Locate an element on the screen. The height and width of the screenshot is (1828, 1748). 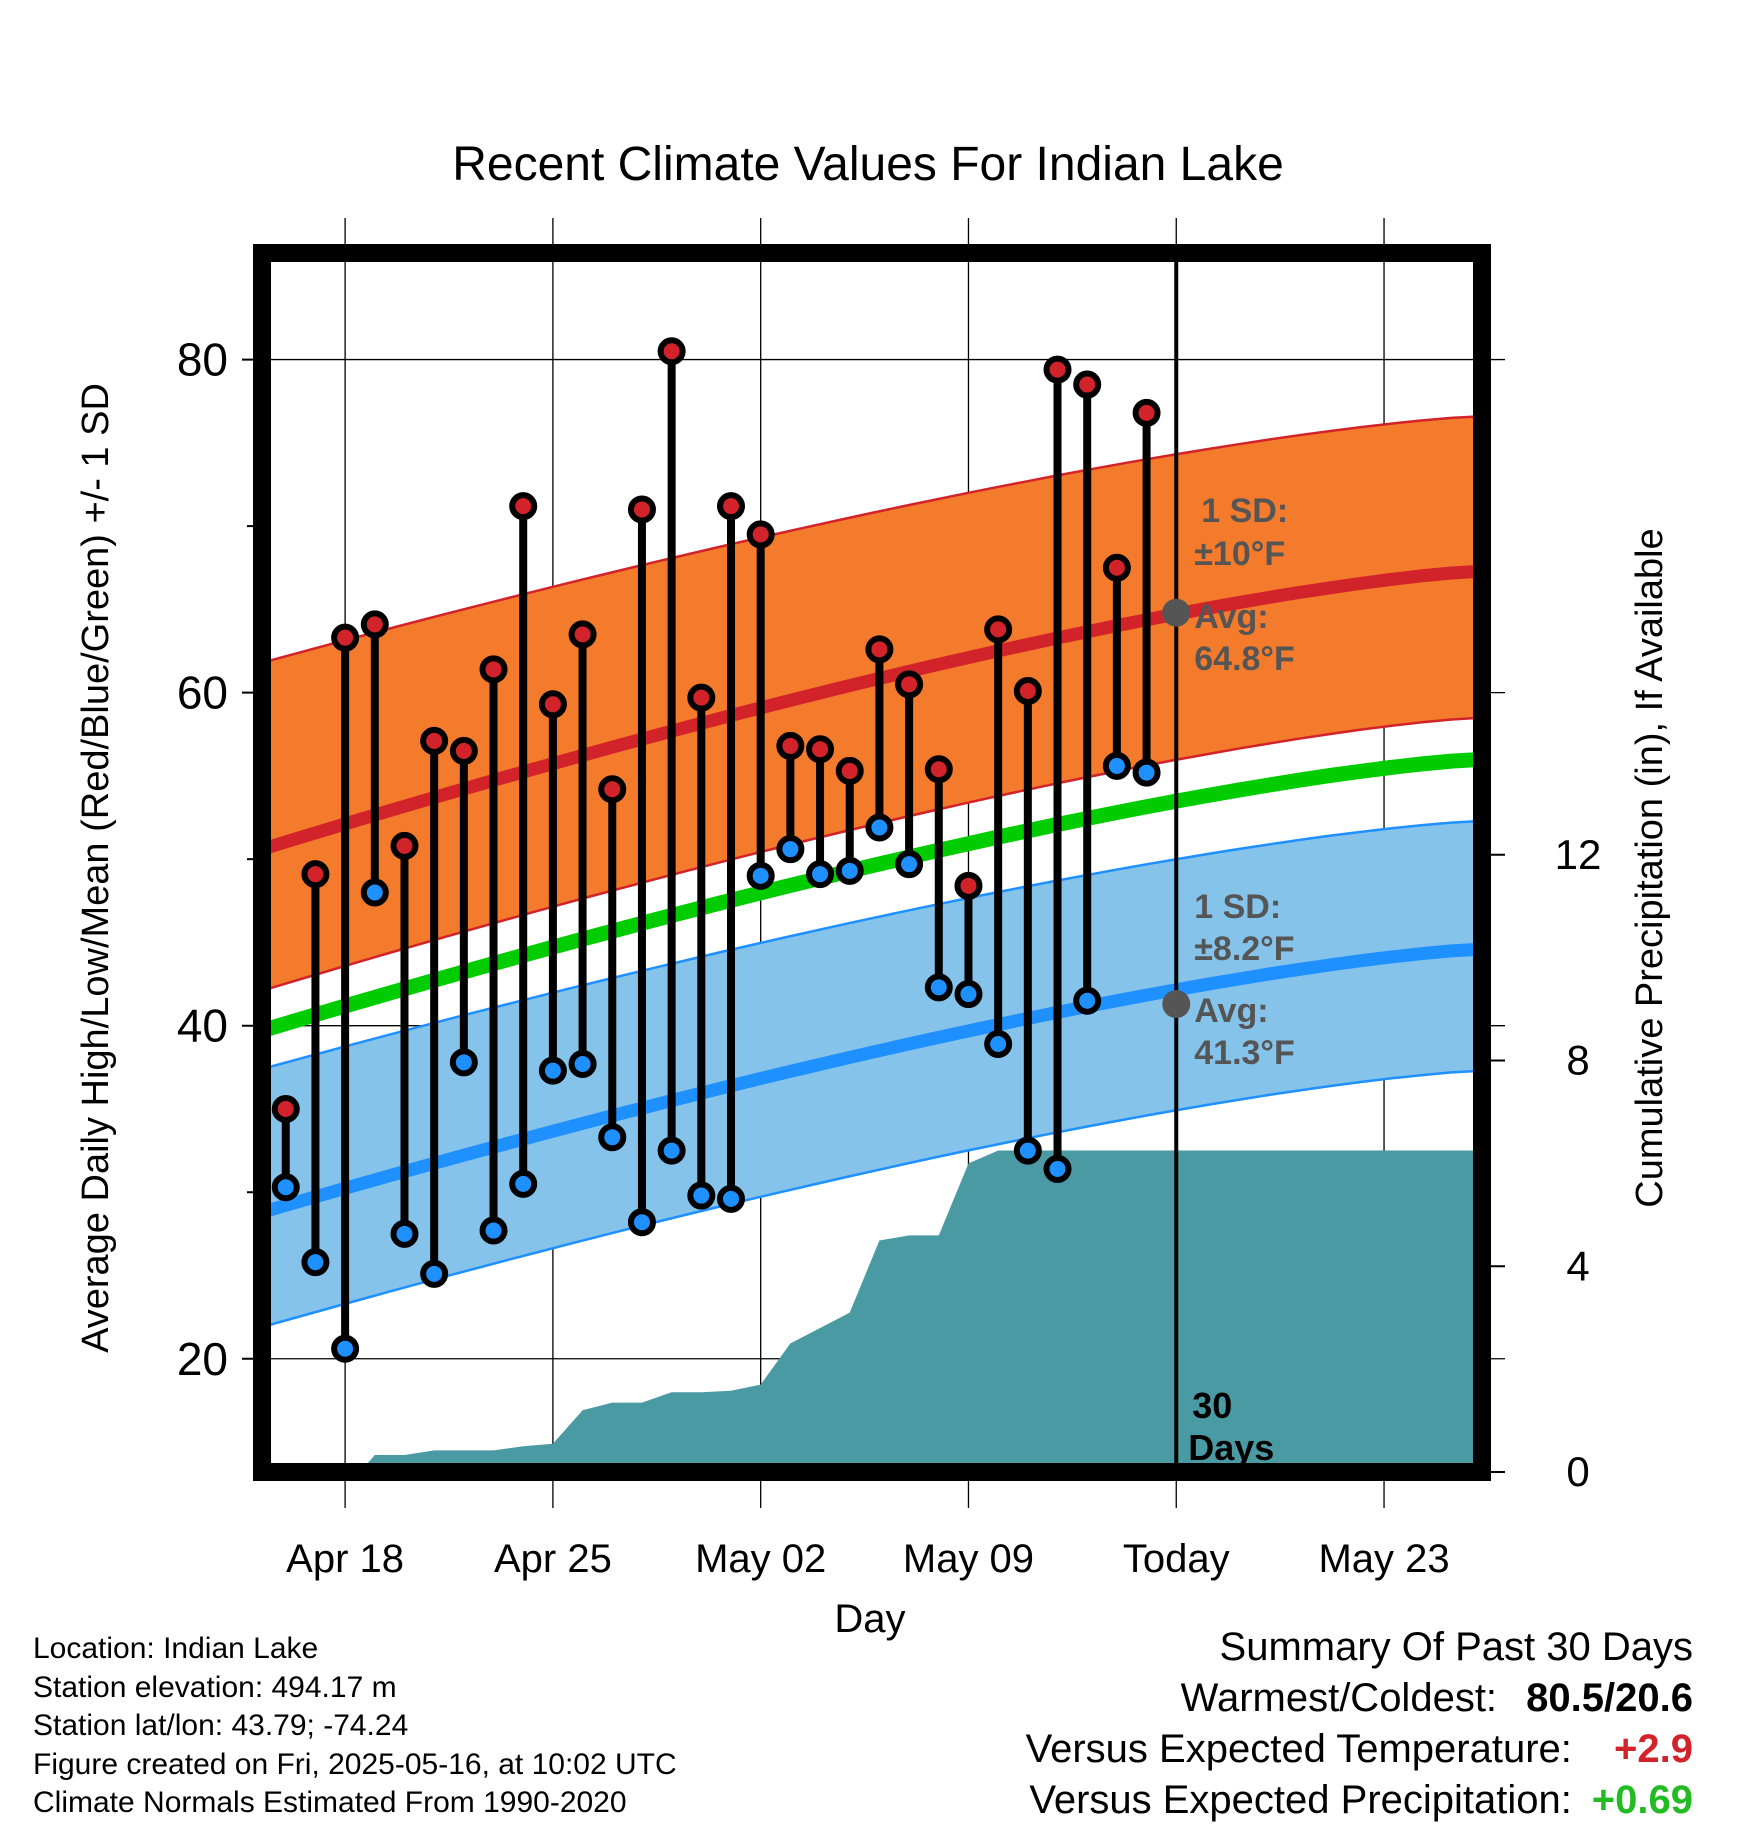
summary-heading: Summary Of Past 30 Days is located at coordinates (1456, 1647).